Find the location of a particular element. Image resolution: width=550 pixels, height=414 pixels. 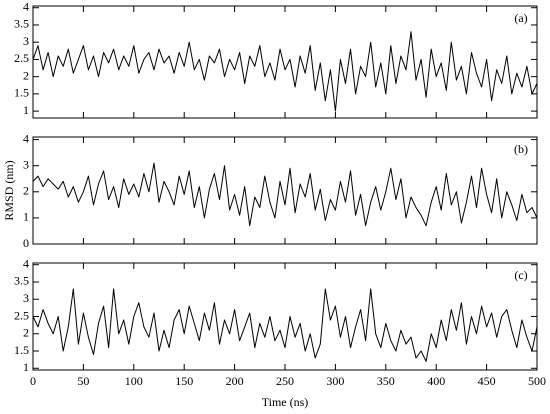

x-tick-label: 250 is located at coordinates (285, 381).